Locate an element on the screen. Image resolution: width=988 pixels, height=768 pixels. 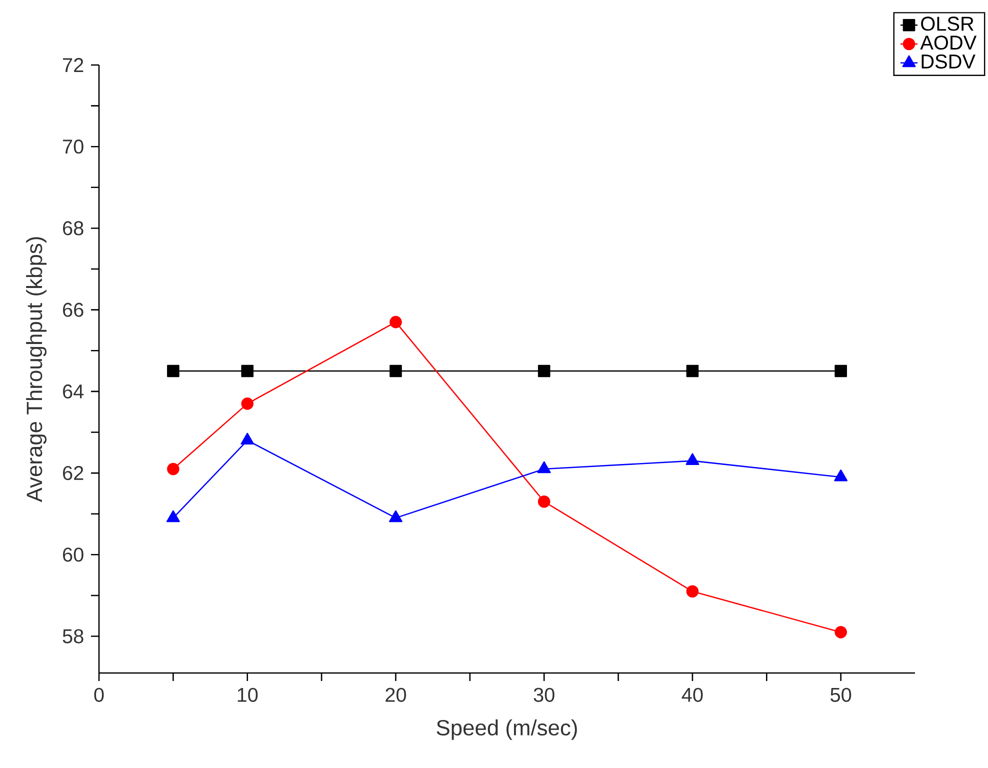
x-tick-label: 30 is located at coordinates (544, 695).